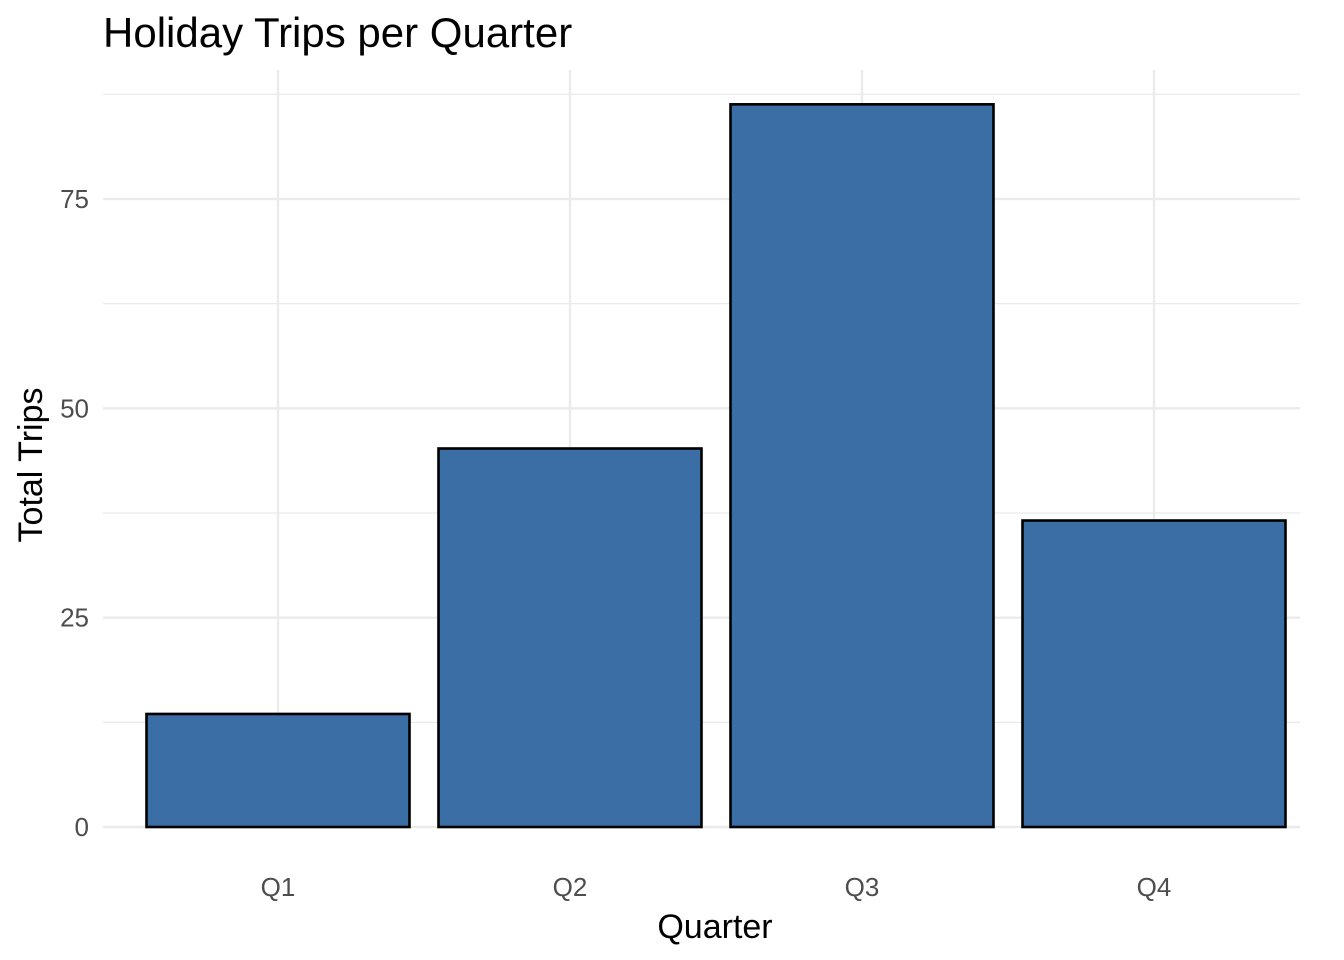  Describe the element at coordinates (570, 887) in the screenshot. I see `x-tick-label: Q2` at that location.